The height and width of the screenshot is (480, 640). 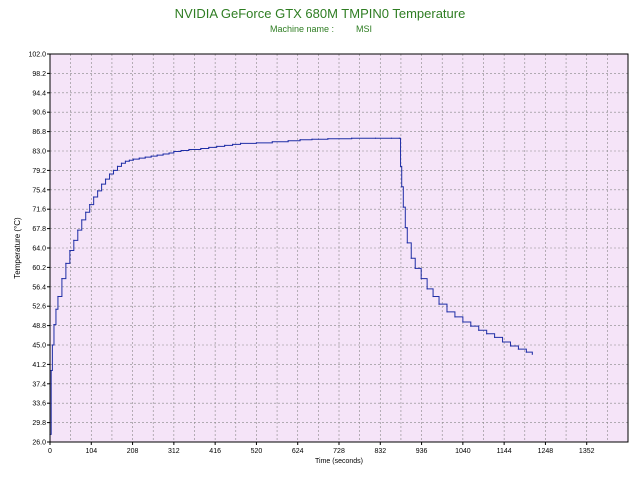 What do you see at coordinates (298, 451) in the screenshot?
I see `x-tick-label: 624` at bounding box center [298, 451].